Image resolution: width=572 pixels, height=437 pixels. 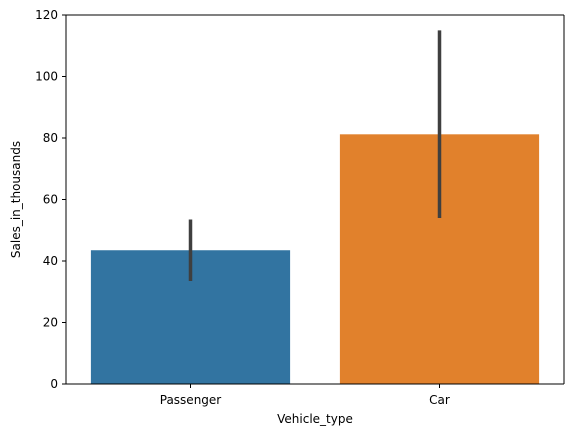 What do you see at coordinates (191, 400) in the screenshot?
I see `x-tick-label-passenger: Passenger` at bounding box center [191, 400].